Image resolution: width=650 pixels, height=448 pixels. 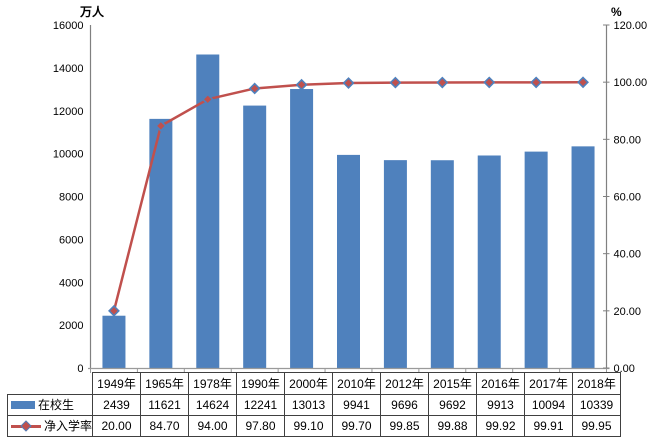 What do you see at coordinates (616, 12) in the screenshot?
I see `right-axis-title: %` at bounding box center [616, 12].